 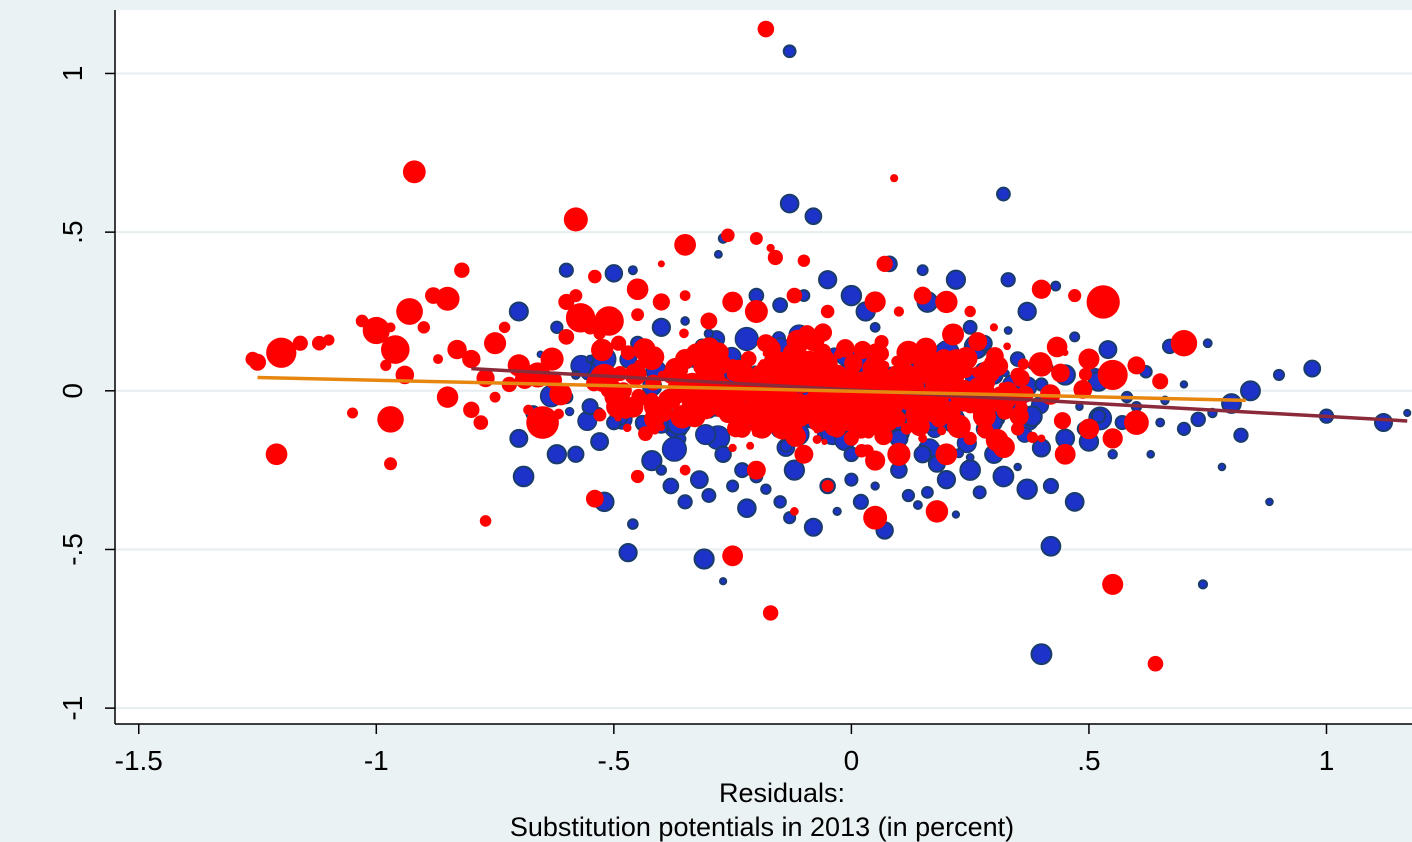 I want to click on y-axis-ticks: -1 -.5 0 .5 1, so click(x=86, y=393).